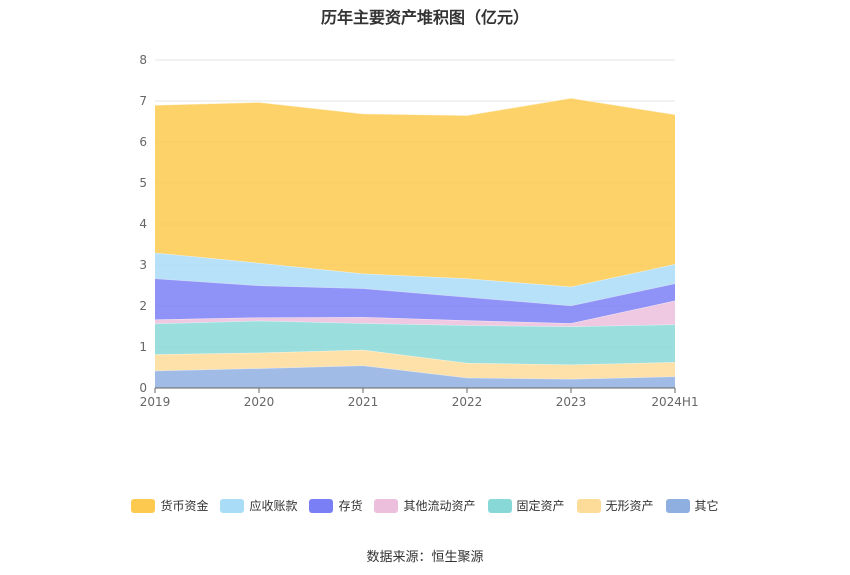 Image resolution: width=850 pixels, height=575 pixels. I want to click on legend-label: 其它, so click(706, 506).